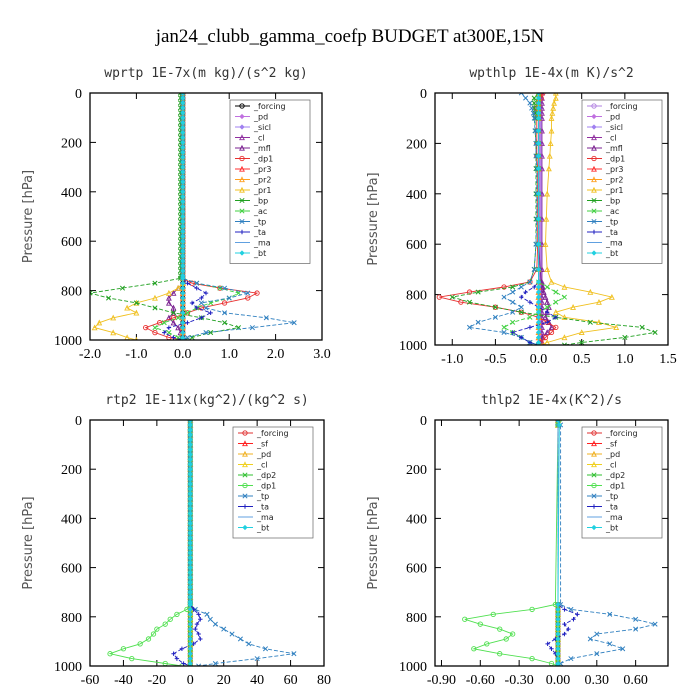 Image resolution: width=700 pixels, height=700 pixels. What do you see at coordinates (190, 680) in the screenshot?
I see `x-tick-label: 0` at bounding box center [190, 680].